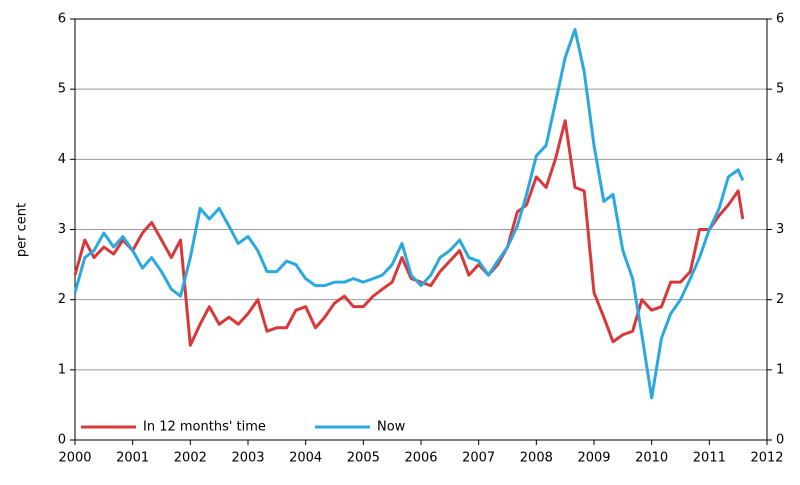  Describe the element at coordinates (780, 89) in the screenshot. I see `y2-tick-label: 5` at that location.